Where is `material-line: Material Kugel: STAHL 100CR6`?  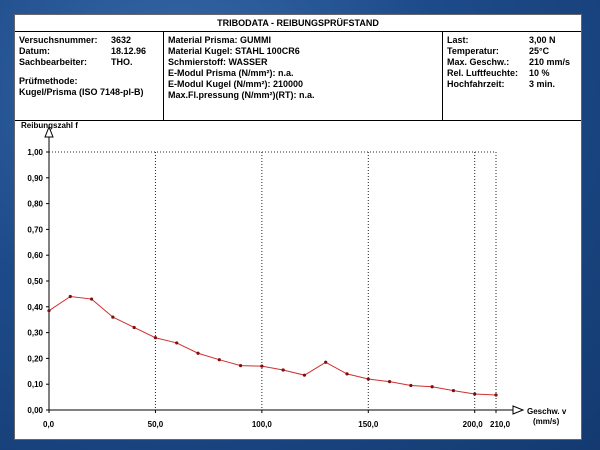 material-line: Material Kugel: STAHL 100CR6 is located at coordinates (234, 51).